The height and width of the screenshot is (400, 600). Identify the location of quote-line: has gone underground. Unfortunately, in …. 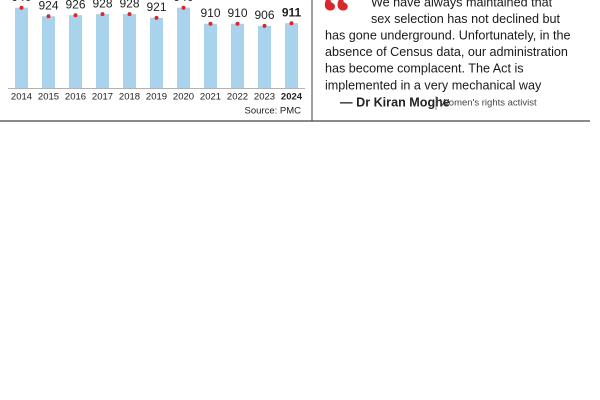
(448, 36).